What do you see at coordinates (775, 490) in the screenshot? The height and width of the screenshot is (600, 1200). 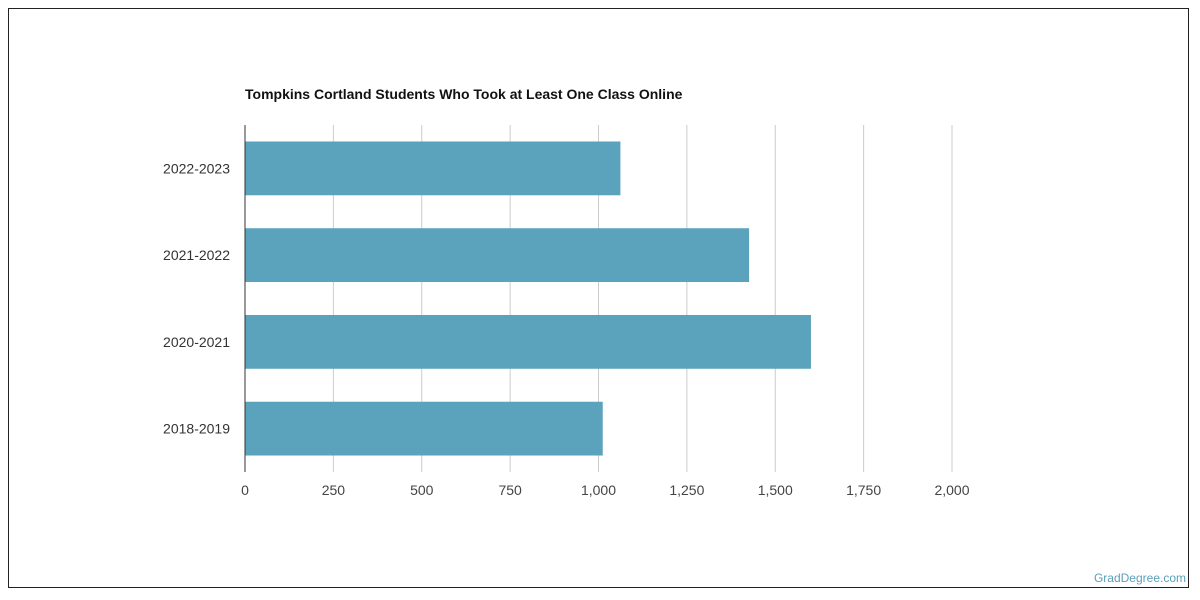 I see `x-tick-label: 1,500` at bounding box center [775, 490].